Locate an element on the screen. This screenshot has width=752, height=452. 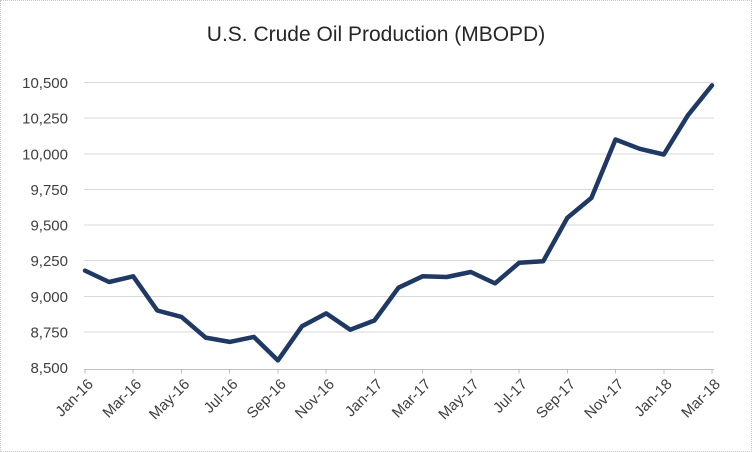
x-tick-label: Nov-16 is located at coordinates (315, 399).